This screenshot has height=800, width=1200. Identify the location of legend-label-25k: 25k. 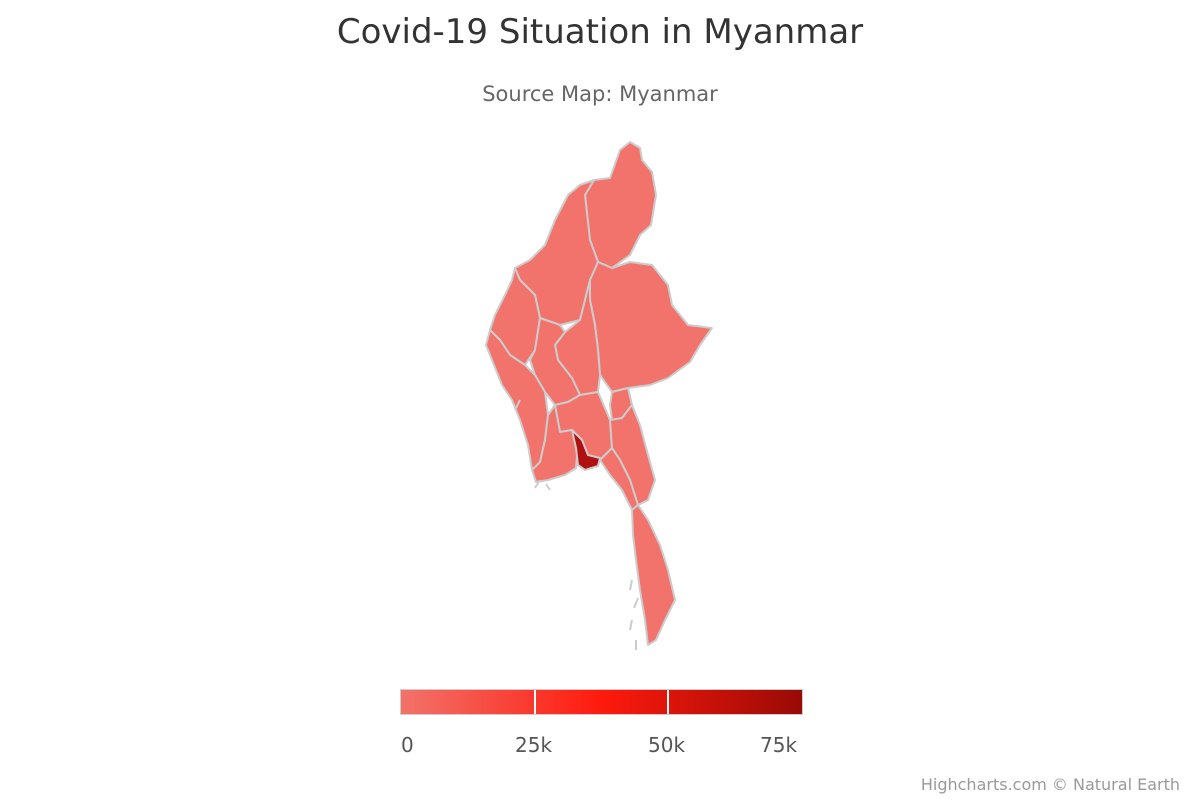
(534, 745).